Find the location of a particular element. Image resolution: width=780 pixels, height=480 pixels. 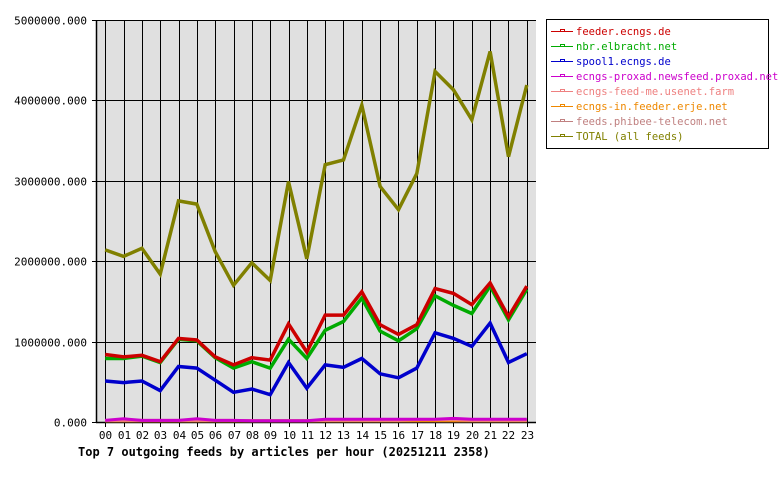

x-tick-label: 14 is located at coordinates (363, 435).